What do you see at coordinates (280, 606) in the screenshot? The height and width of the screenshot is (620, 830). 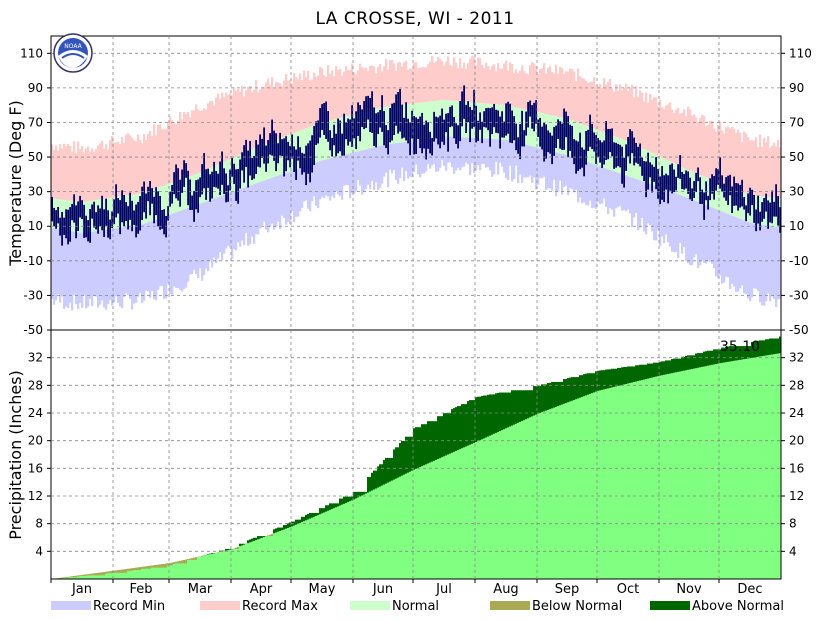 I see `legend-label: Record Max` at bounding box center [280, 606].